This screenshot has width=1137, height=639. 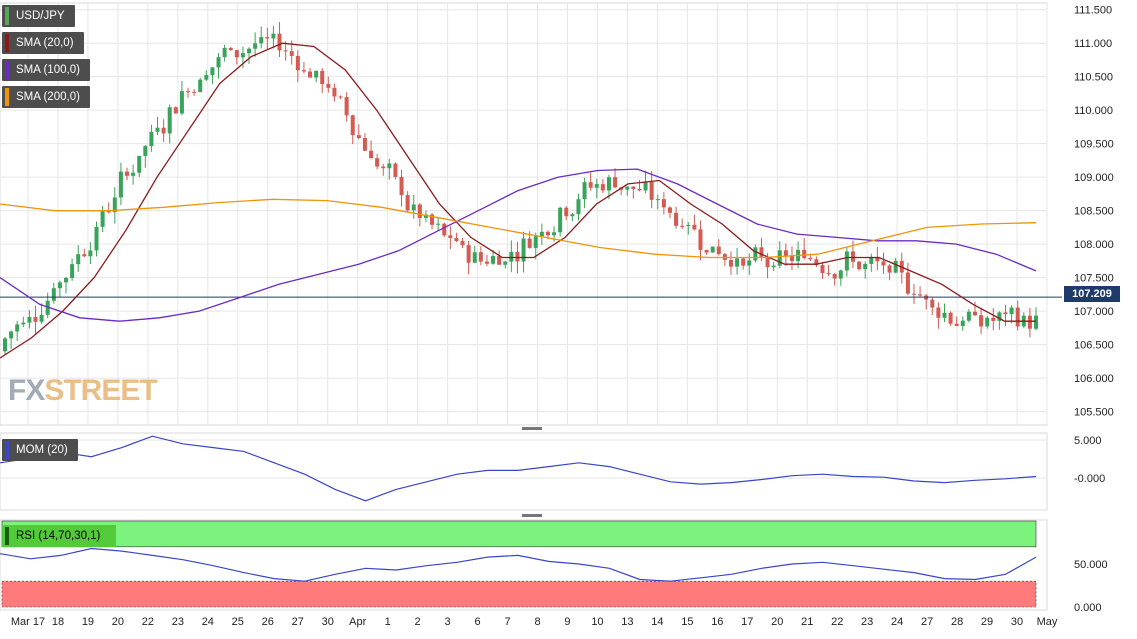 What do you see at coordinates (43, 43) in the screenshot?
I see `sma20-legend: SMA (20,0)` at bounding box center [43, 43].